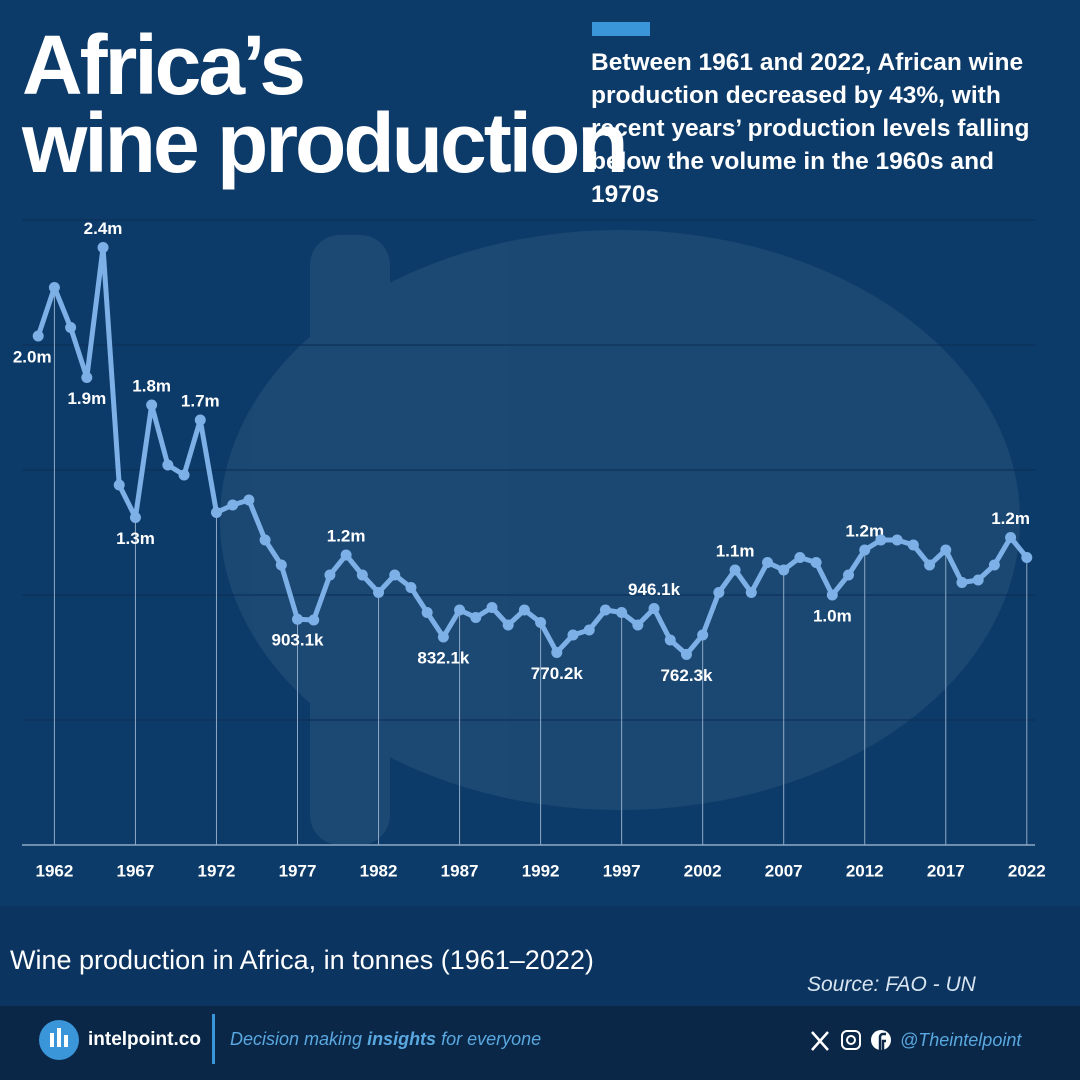 The width and height of the screenshot is (1080, 1080). Describe the element at coordinates (784, 870) in the screenshot. I see `x-tick-label: 2007` at that location.